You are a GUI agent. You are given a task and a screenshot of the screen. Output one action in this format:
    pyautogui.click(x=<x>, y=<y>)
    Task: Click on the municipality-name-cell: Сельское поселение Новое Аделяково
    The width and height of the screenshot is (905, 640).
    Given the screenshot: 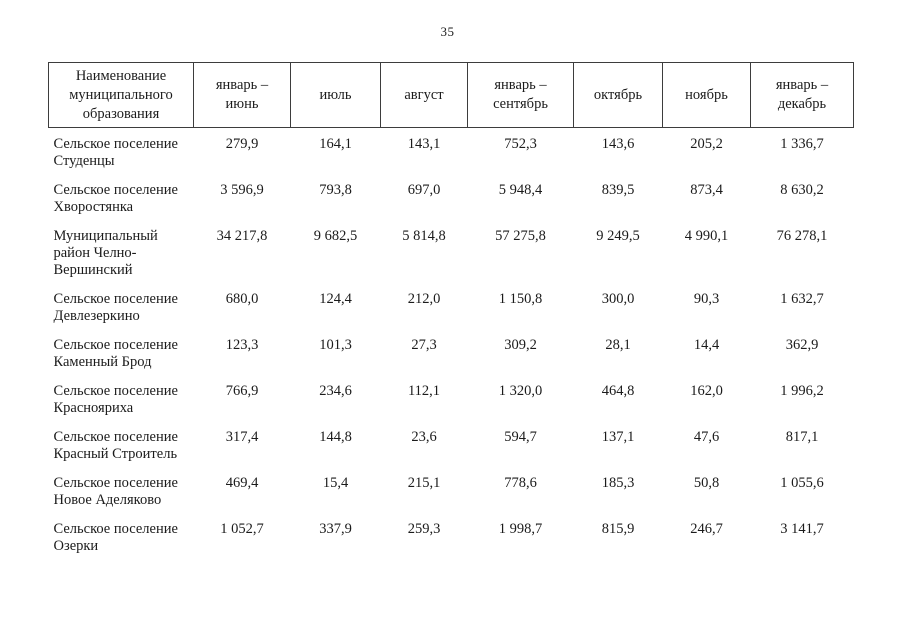 What is the action you would take?
    pyautogui.click(x=115, y=491)
    